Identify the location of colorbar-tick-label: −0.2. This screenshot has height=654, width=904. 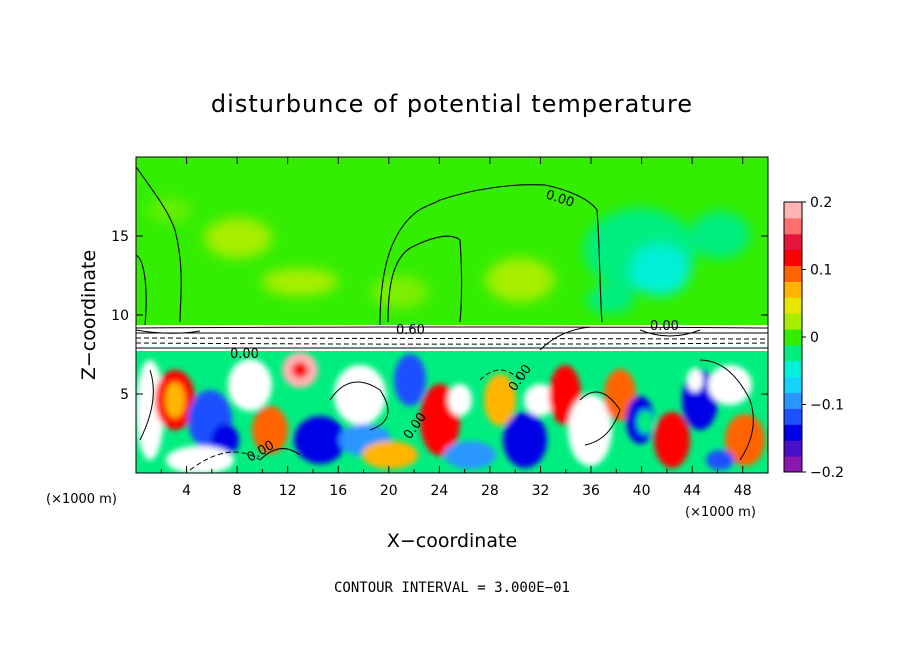
(827, 473).